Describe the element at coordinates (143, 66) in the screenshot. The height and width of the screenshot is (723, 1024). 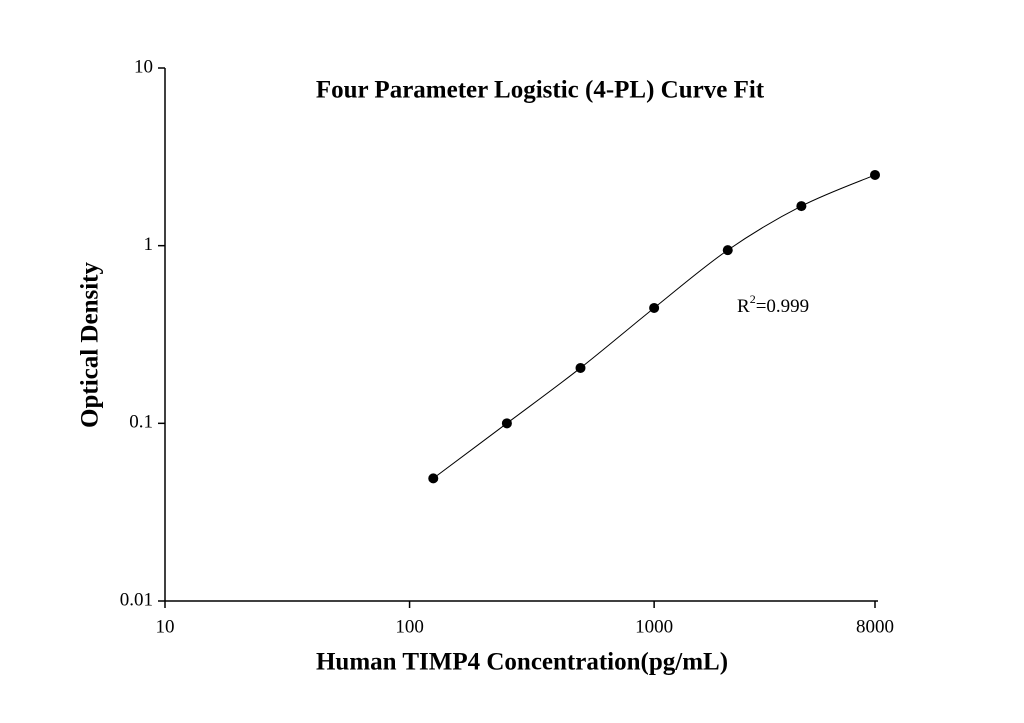
I see `y-tick-label: 10` at that location.